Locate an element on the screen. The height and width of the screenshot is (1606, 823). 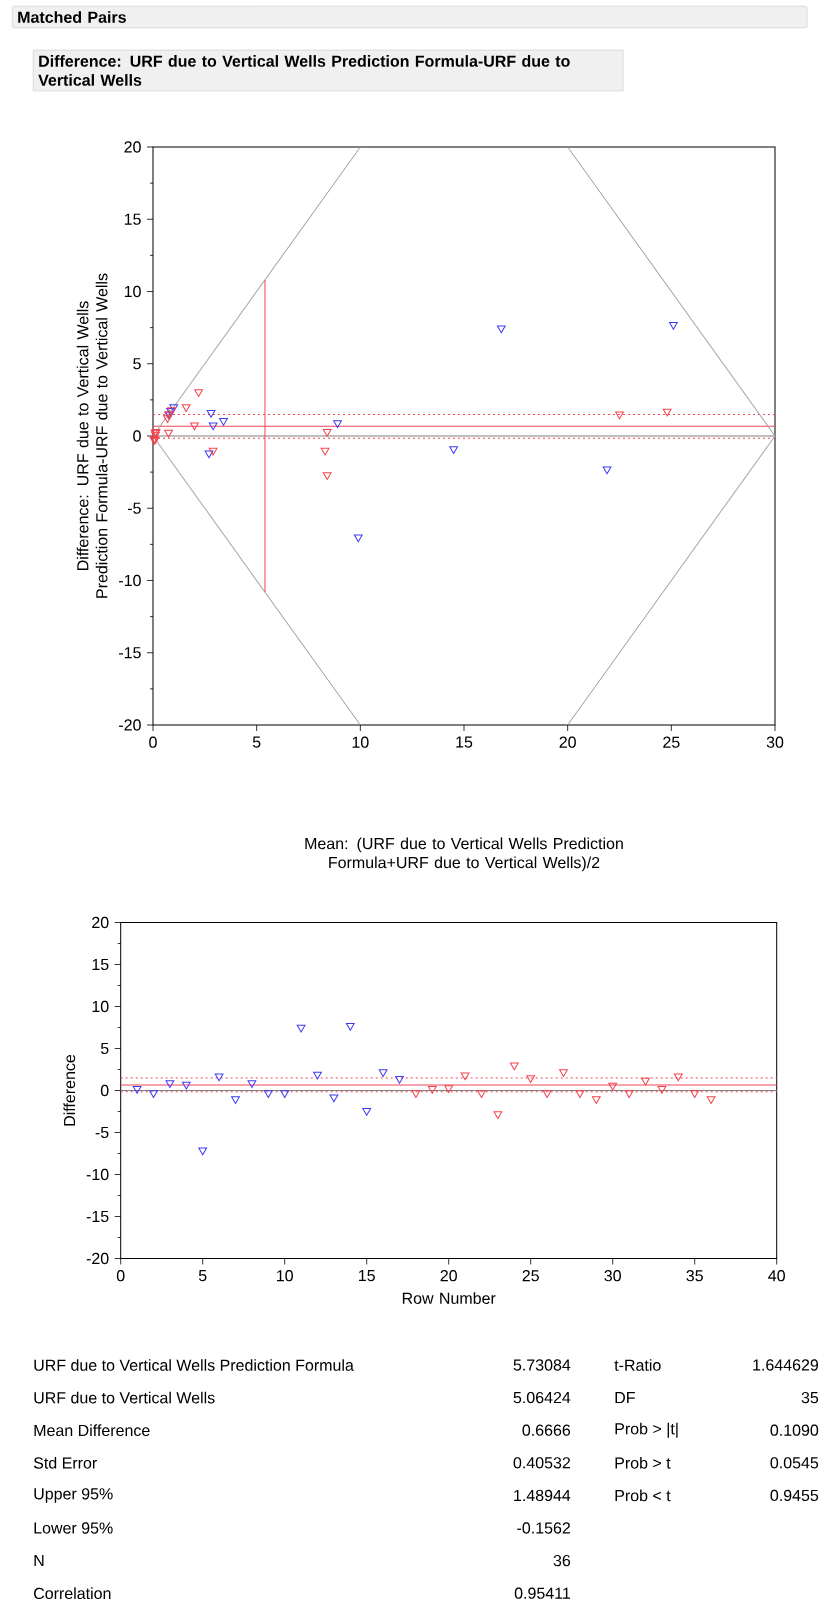
text: 5.73084 is located at coordinates (542, 1365).